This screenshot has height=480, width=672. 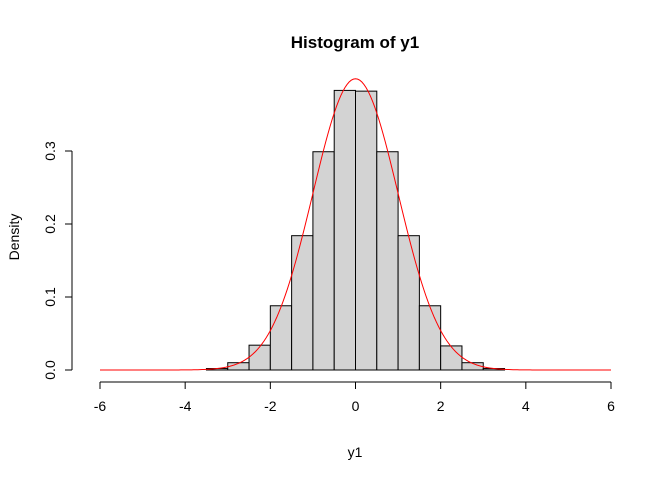 I want to click on y-tick-label: 0.1, so click(x=50, y=297).